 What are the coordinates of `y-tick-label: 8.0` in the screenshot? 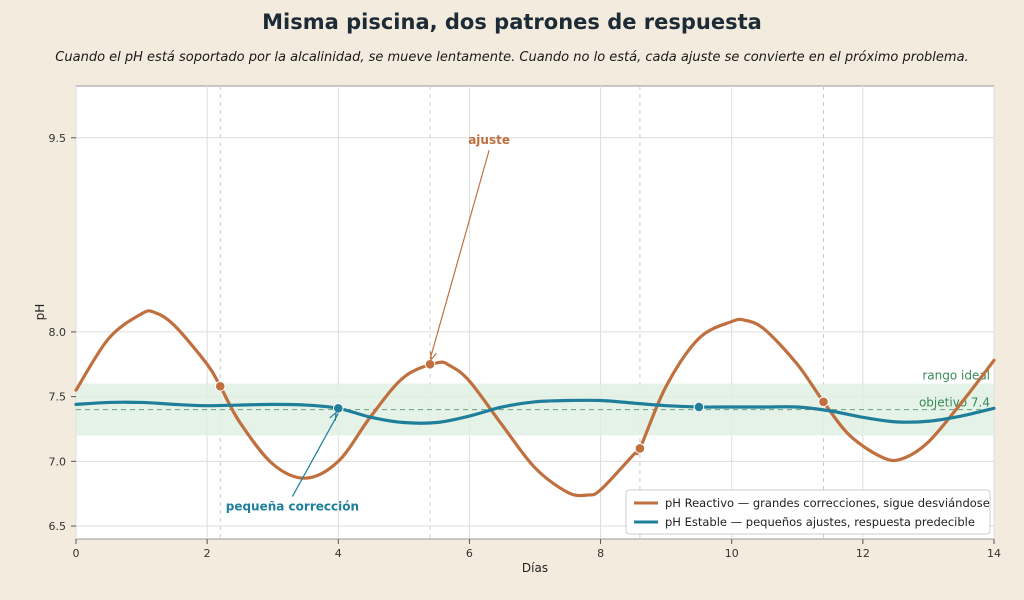 It's located at (58, 332).